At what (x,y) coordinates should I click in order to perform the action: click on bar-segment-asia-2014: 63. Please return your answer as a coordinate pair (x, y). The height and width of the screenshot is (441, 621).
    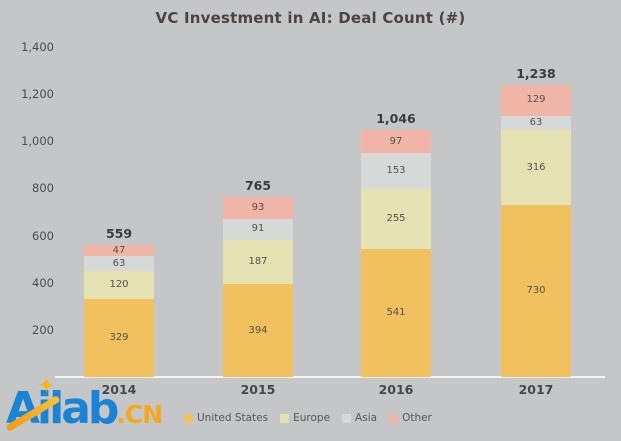
    Looking at the image, I should click on (119, 264).